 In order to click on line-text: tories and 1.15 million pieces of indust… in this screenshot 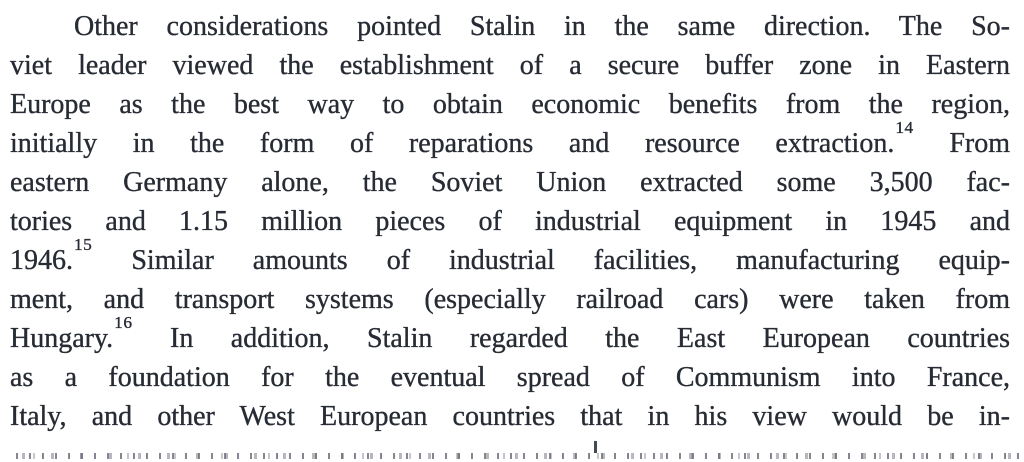, I will do `click(510, 221)`.